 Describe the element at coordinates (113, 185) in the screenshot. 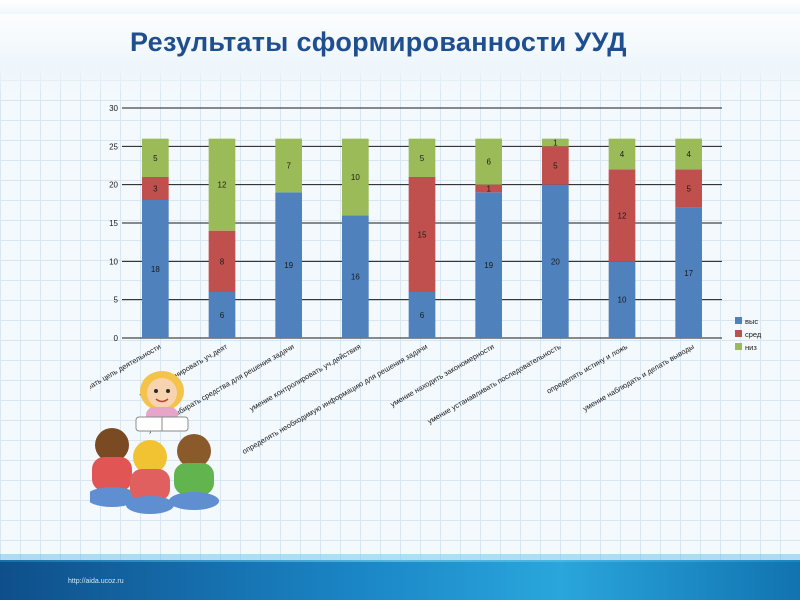

I see `y-tick-label: 20` at that location.